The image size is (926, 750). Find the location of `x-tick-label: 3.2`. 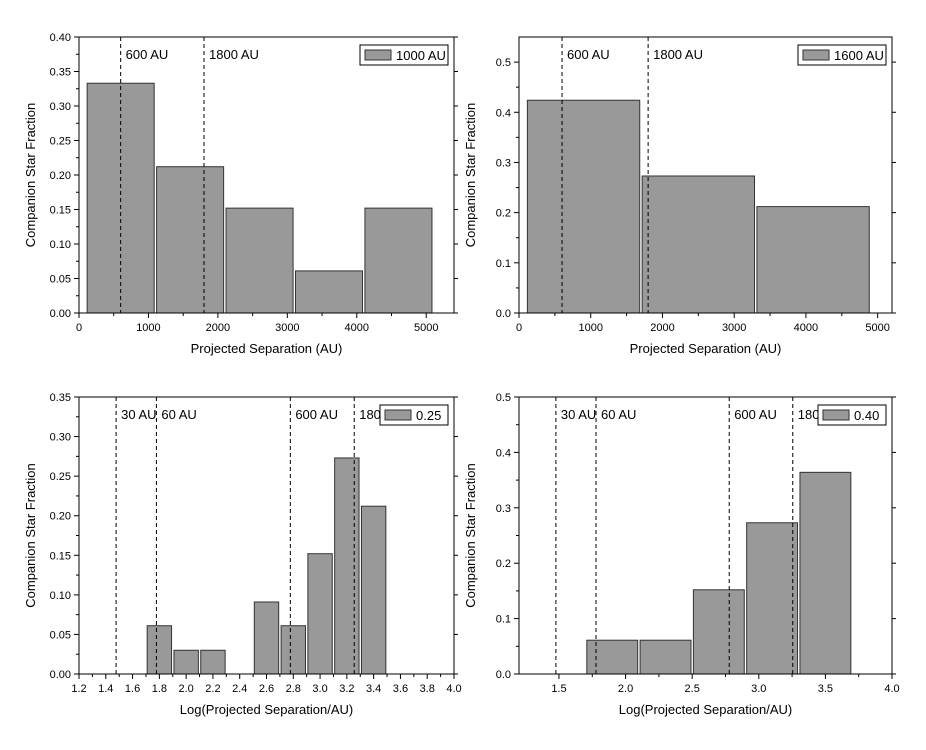

x-tick-label: 3.2 is located at coordinates (346, 689).